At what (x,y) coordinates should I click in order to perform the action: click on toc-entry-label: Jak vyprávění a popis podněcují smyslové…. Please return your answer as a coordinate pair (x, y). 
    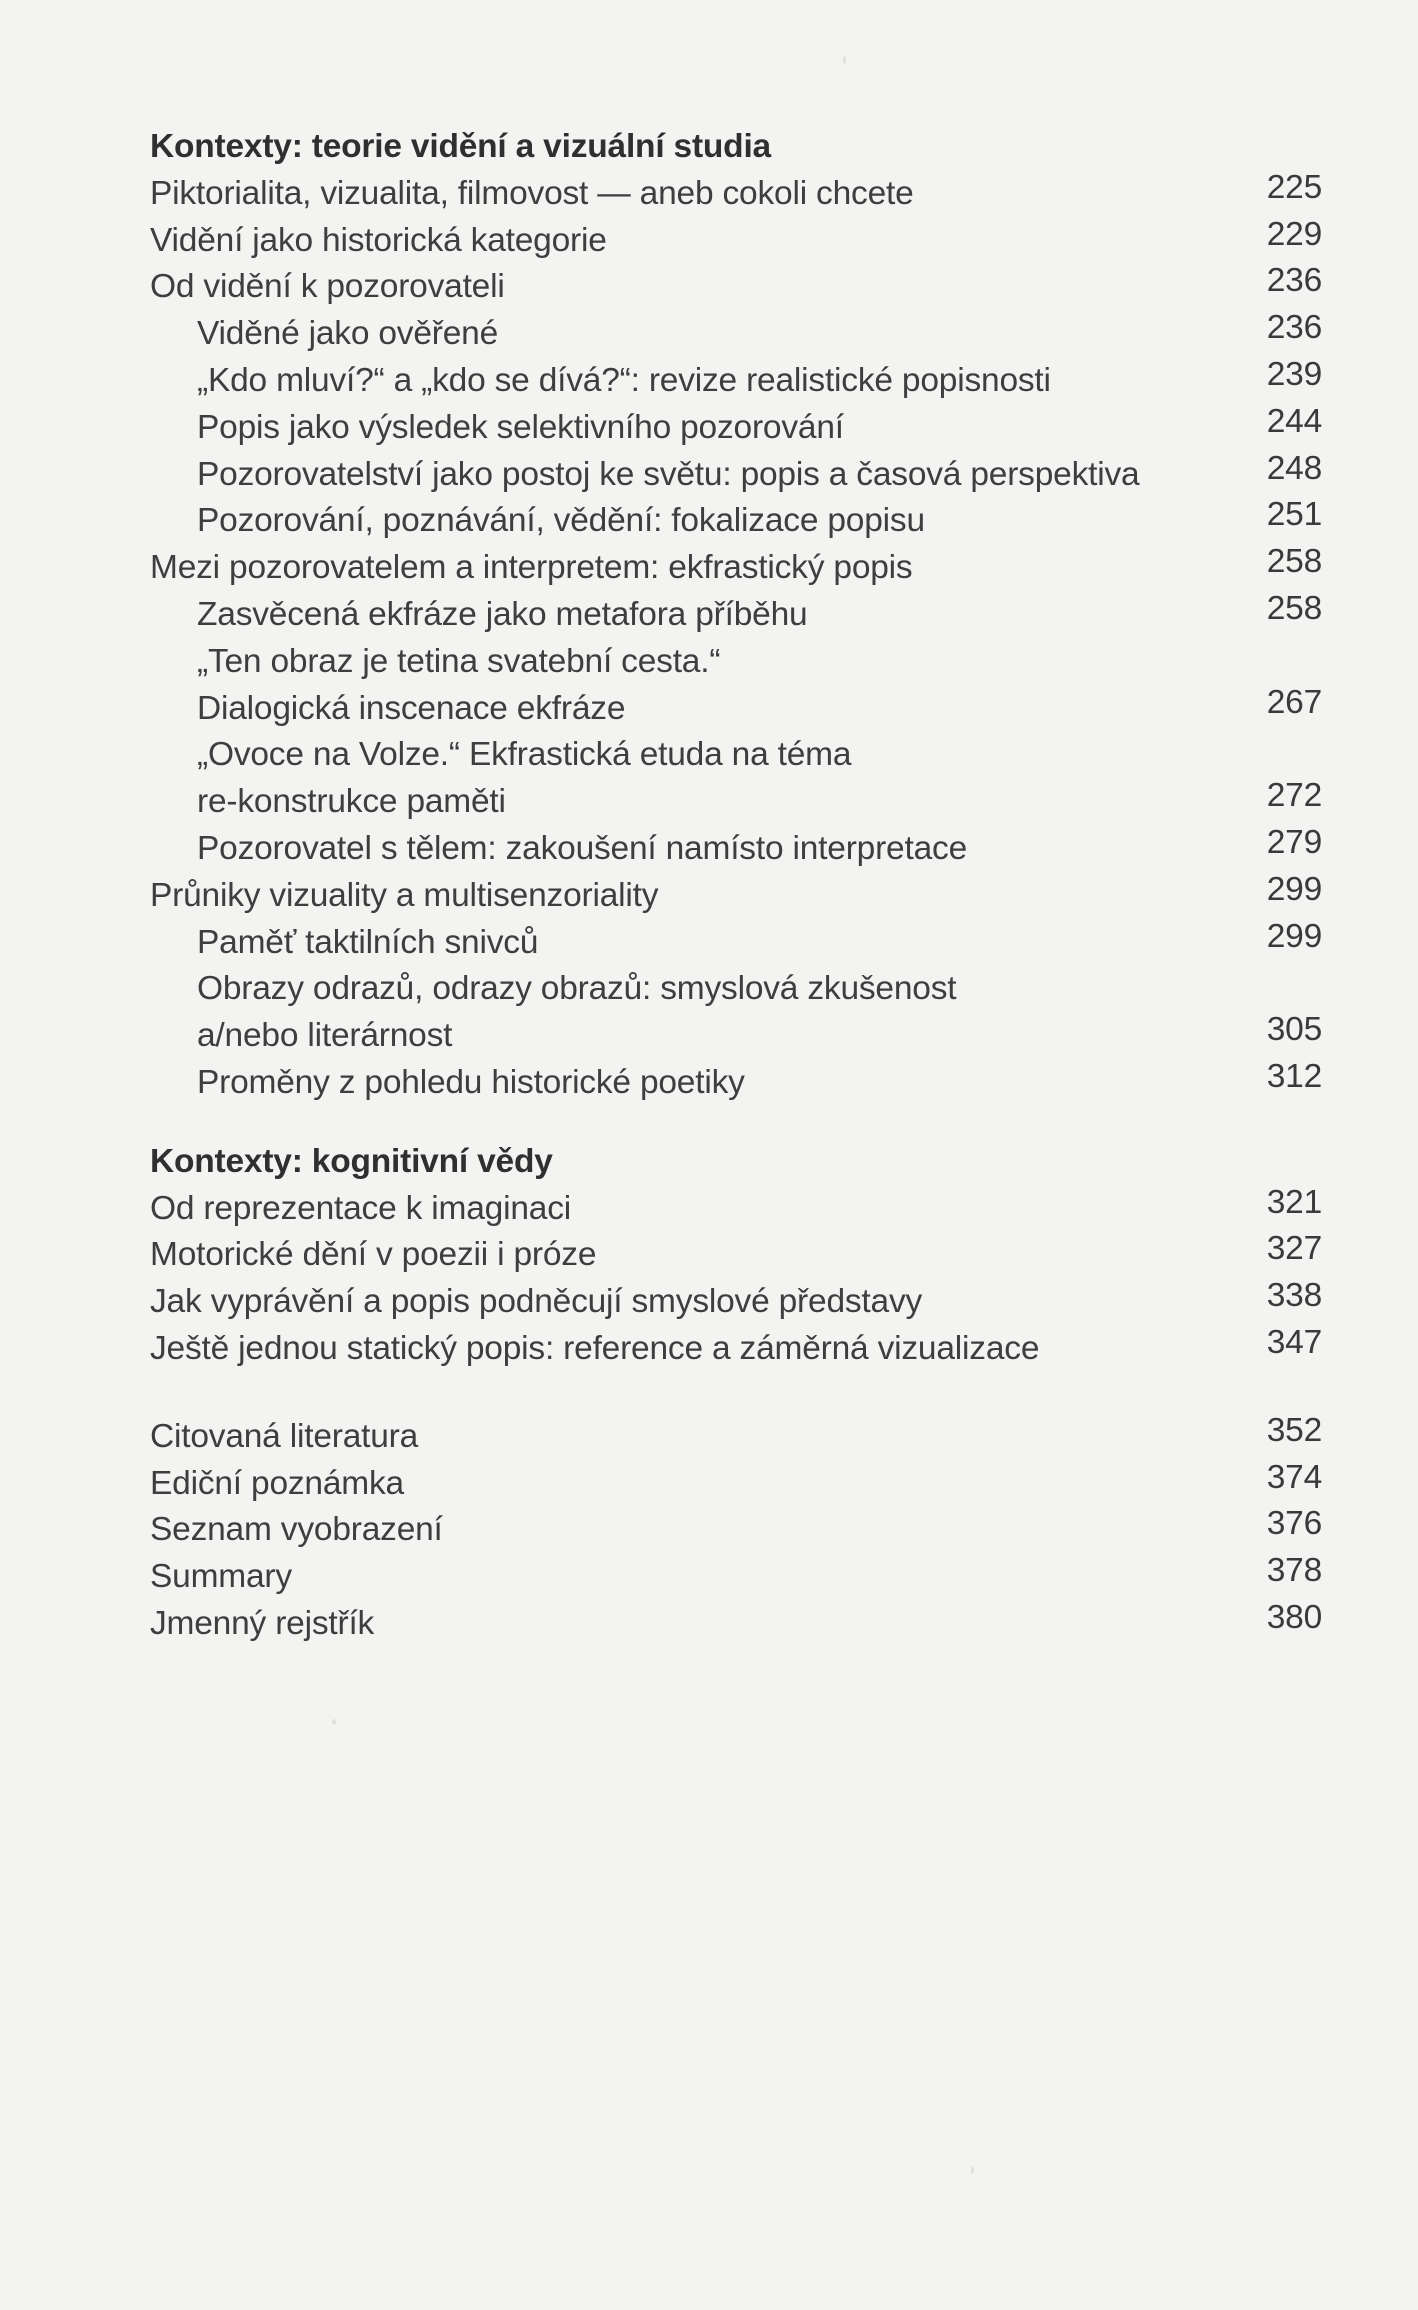
    Looking at the image, I should click on (536, 1302).